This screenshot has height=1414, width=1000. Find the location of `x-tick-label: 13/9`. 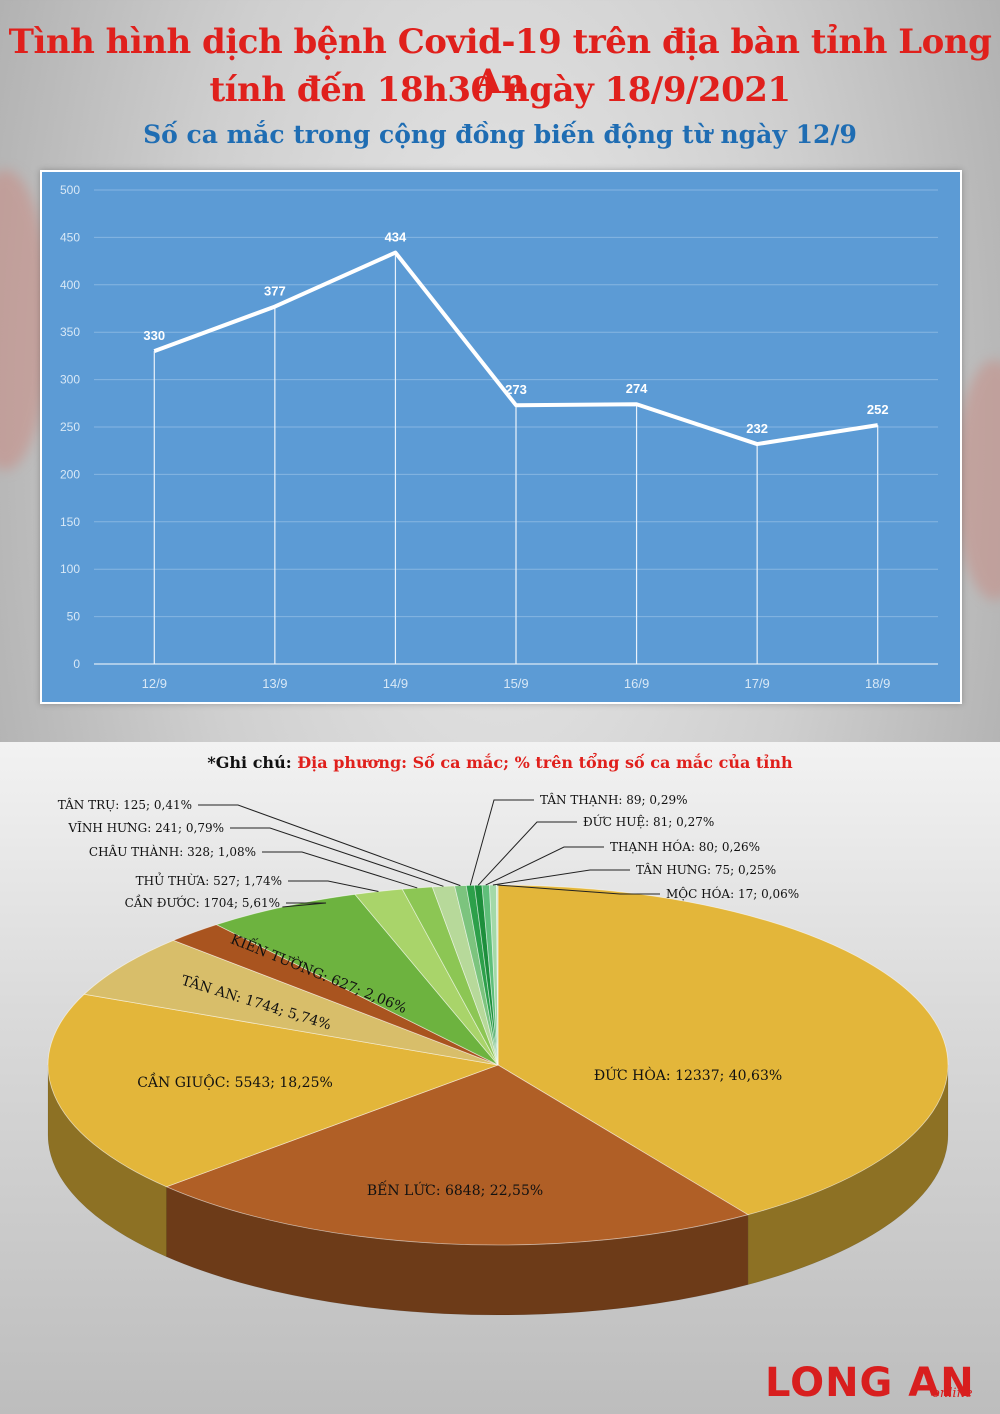

x-tick-label: 13/9 is located at coordinates (274, 683).